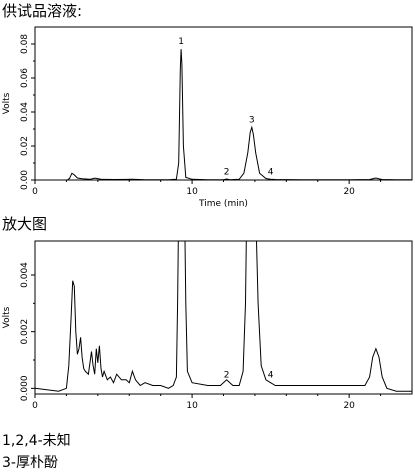 The height and width of the screenshot is (473, 415). Describe the element at coordinates (25, 224) in the screenshot. I see `zoomed-view-heading: 放大图` at that location.